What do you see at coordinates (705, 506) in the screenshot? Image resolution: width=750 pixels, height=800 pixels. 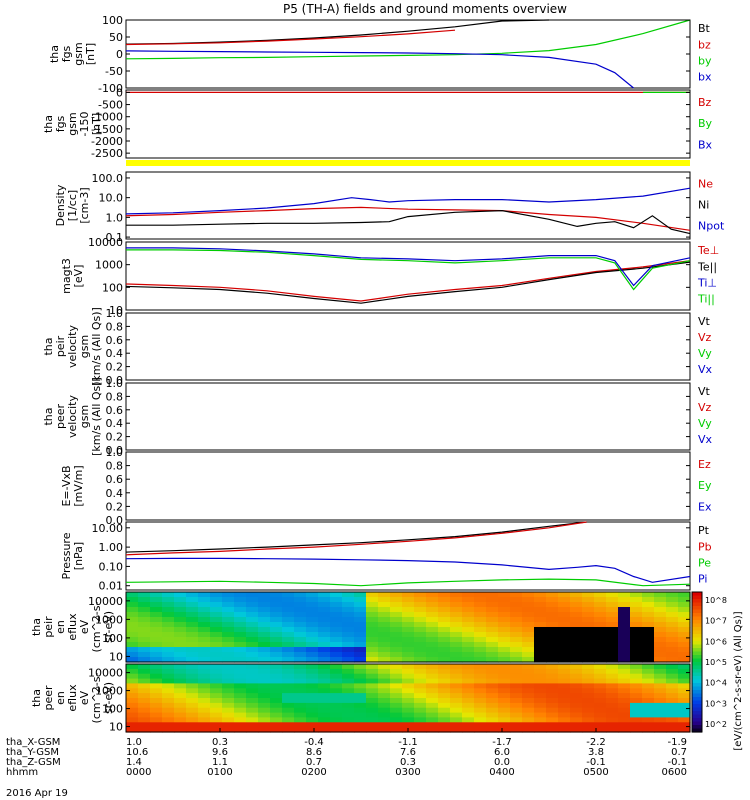 I see `legend-entry: Ex` at bounding box center [705, 506].